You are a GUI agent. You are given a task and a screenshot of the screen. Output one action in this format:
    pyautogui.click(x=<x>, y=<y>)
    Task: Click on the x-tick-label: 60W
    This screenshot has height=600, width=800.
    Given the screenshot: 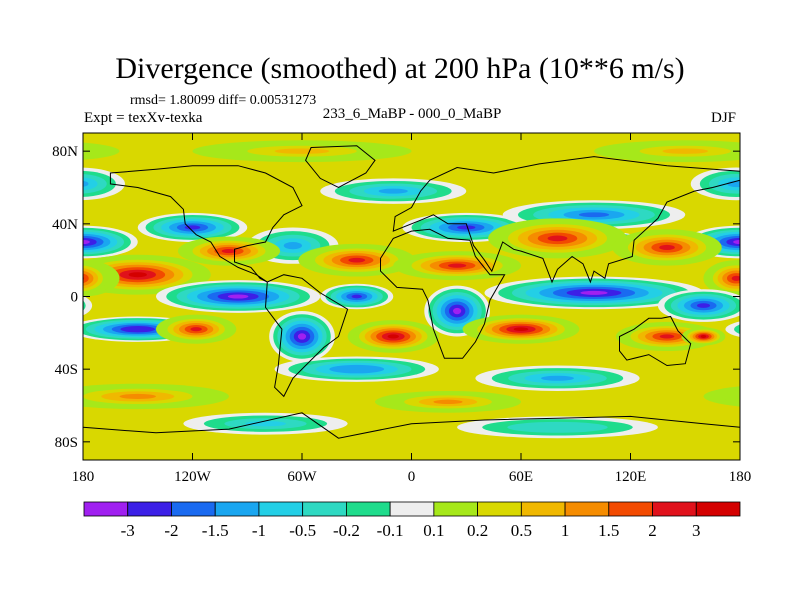 What is the action you would take?
    pyautogui.click(x=302, y=477)
    